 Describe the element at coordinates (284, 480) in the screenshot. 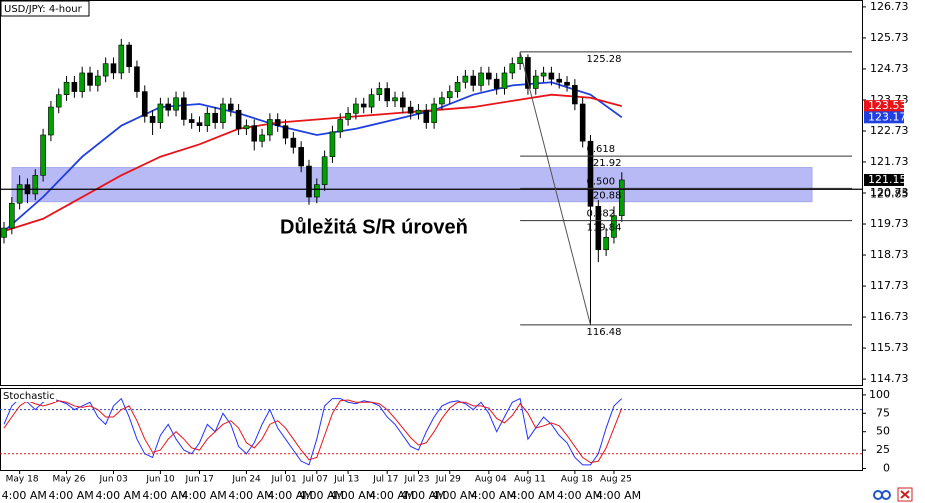

I see `x-tick-label: Jul 01` at that location.